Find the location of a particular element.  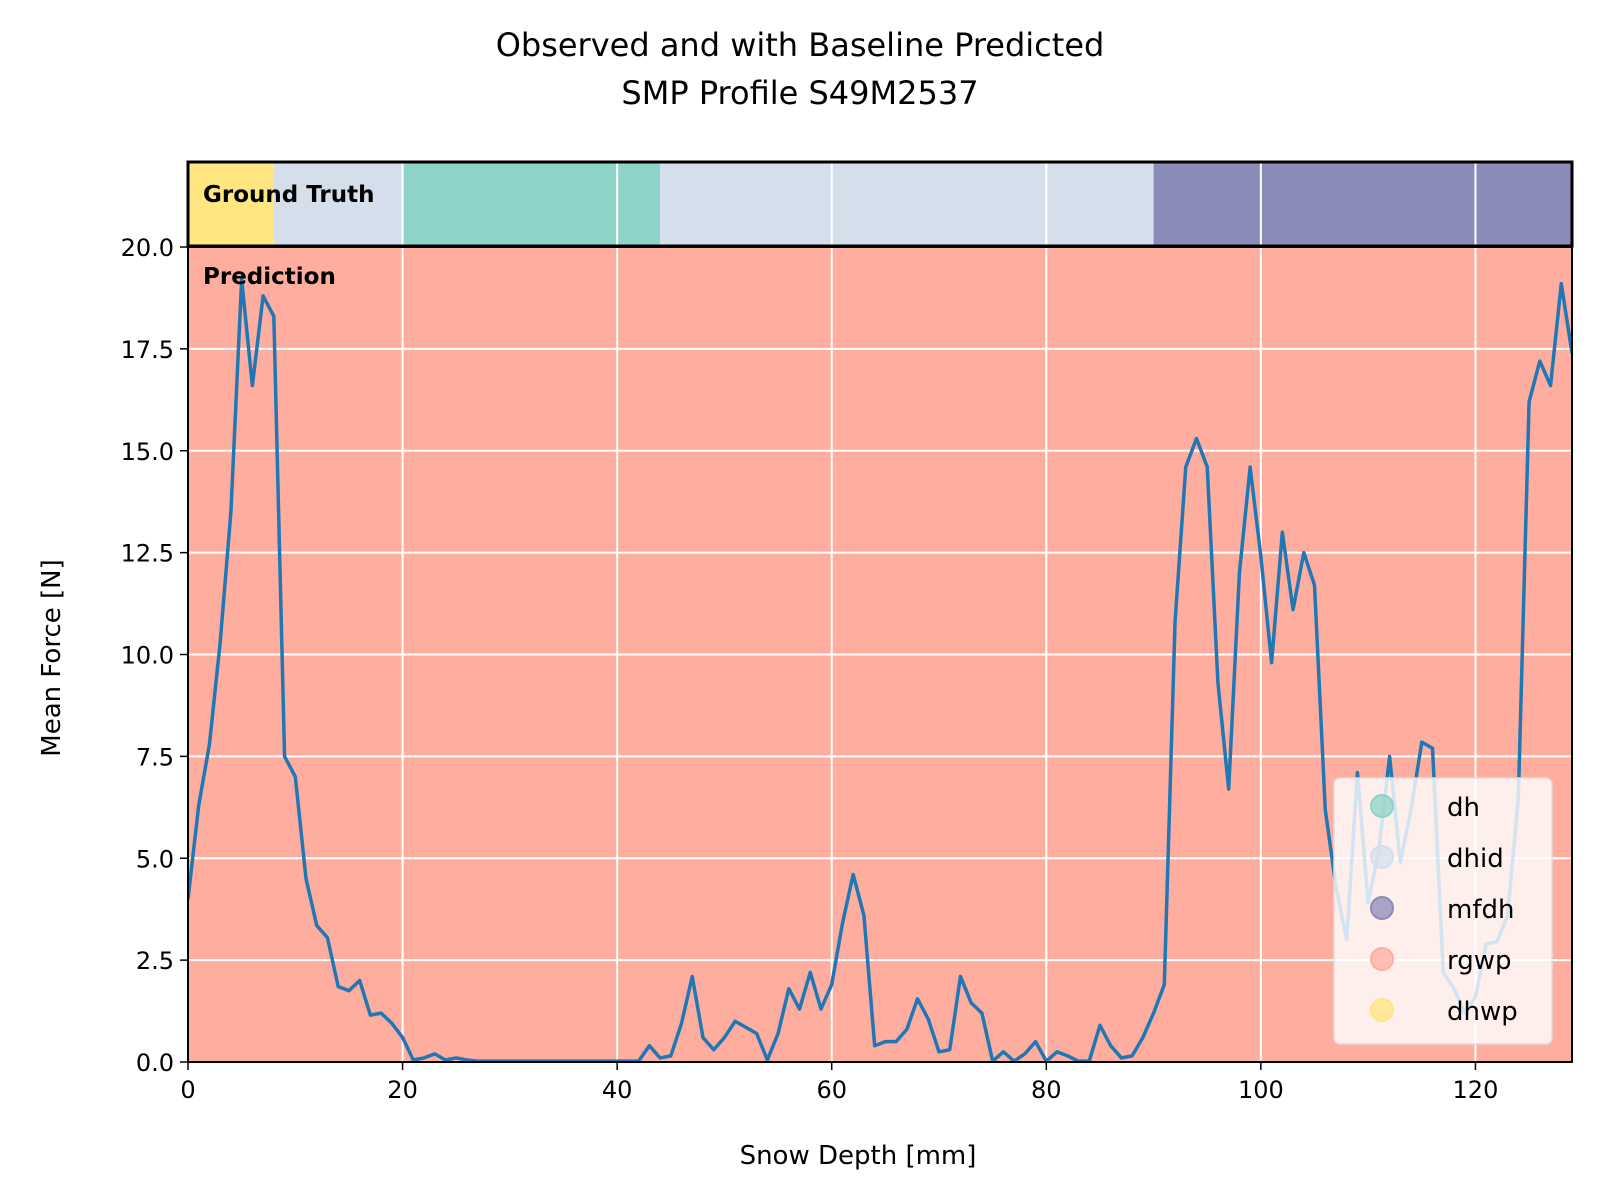

x-tick-label: 80 is located at coordinates (1046, 1090).